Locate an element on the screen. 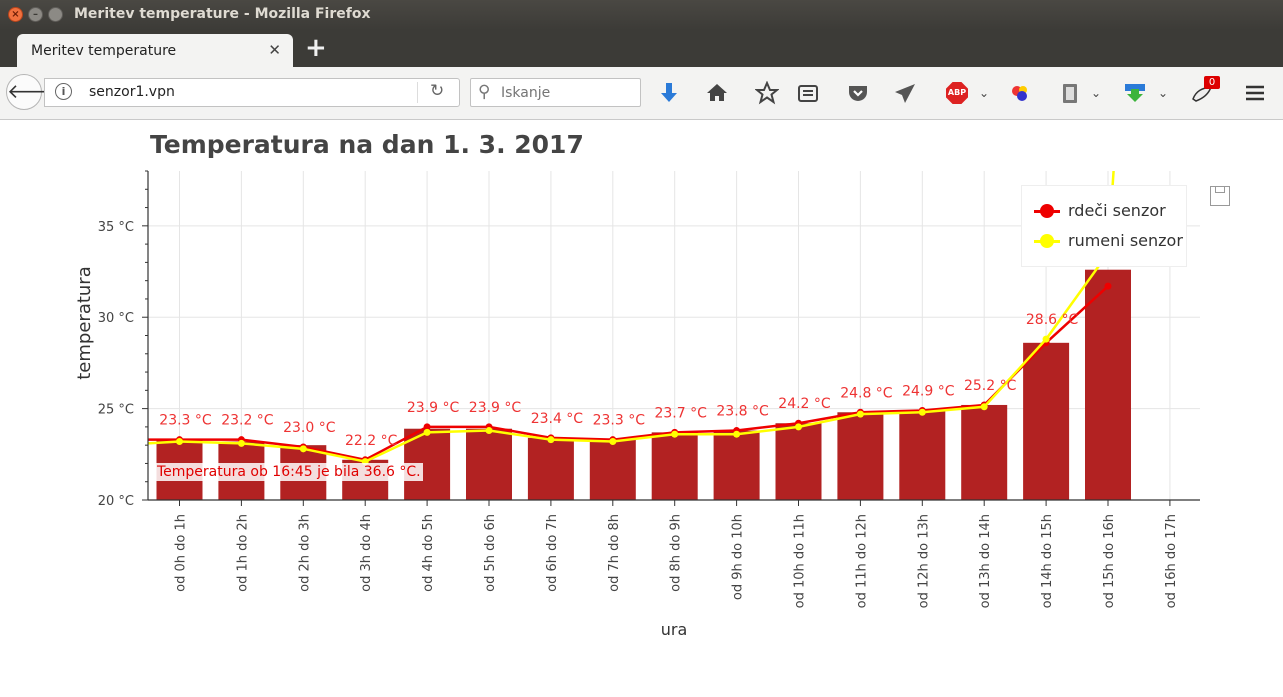 This screenshot has height=697, width=1283. x-tick-label: od 12h do 13h is located at coordinates (923, 561).